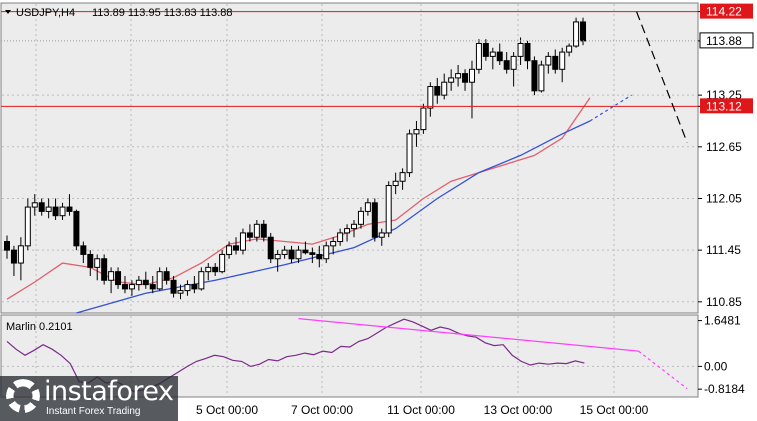 The height and width of the screenshot is (421, 757). I want to click on instaforex-logo-icon, so click(23, 396).